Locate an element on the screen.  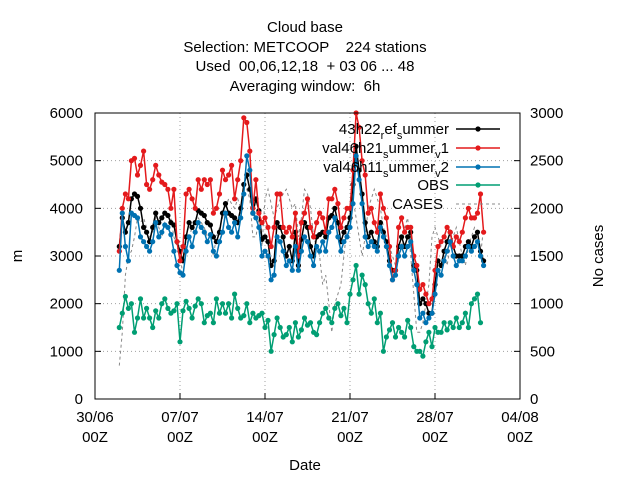
x-tick-label-date: 21/07 is located at coordinates (350, 417).